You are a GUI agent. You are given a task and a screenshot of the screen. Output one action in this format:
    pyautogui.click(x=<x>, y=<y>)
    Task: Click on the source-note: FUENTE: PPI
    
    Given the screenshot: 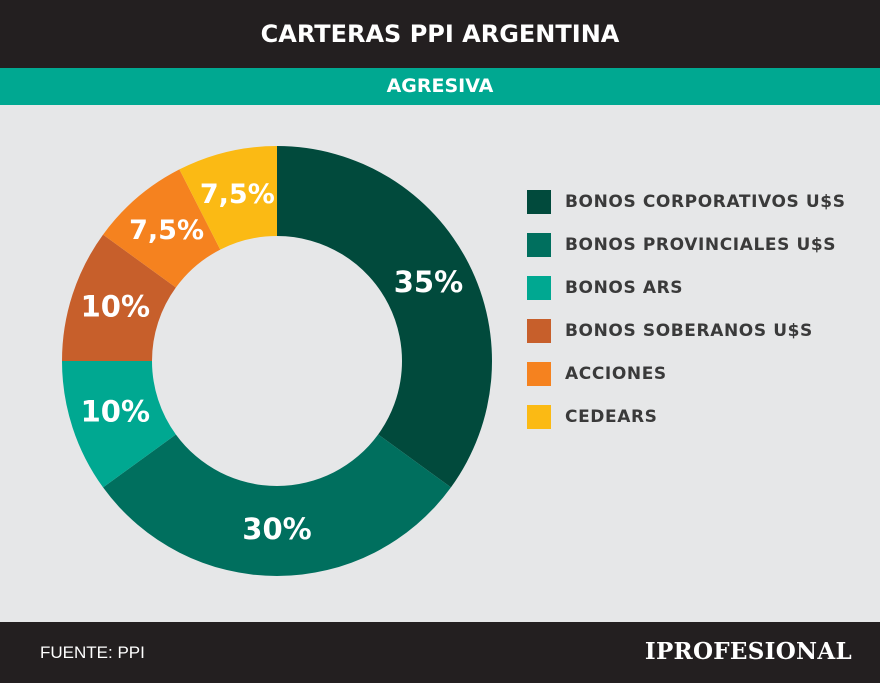 What is the action you would take?
    pyautogui.click(x=92, y=652)
    